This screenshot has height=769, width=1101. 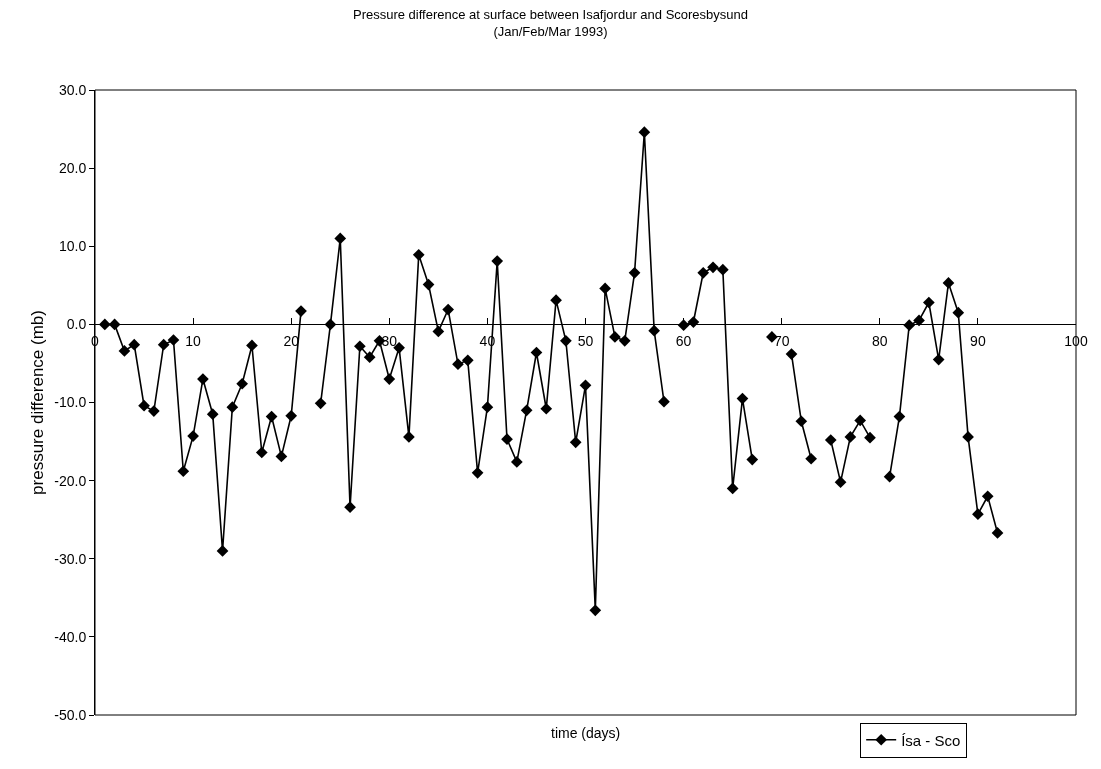 What do you see at coordinates (1076, 341) in the screenshot?
I see `x-tick-label: 100` at bounding box center [1076, 341].